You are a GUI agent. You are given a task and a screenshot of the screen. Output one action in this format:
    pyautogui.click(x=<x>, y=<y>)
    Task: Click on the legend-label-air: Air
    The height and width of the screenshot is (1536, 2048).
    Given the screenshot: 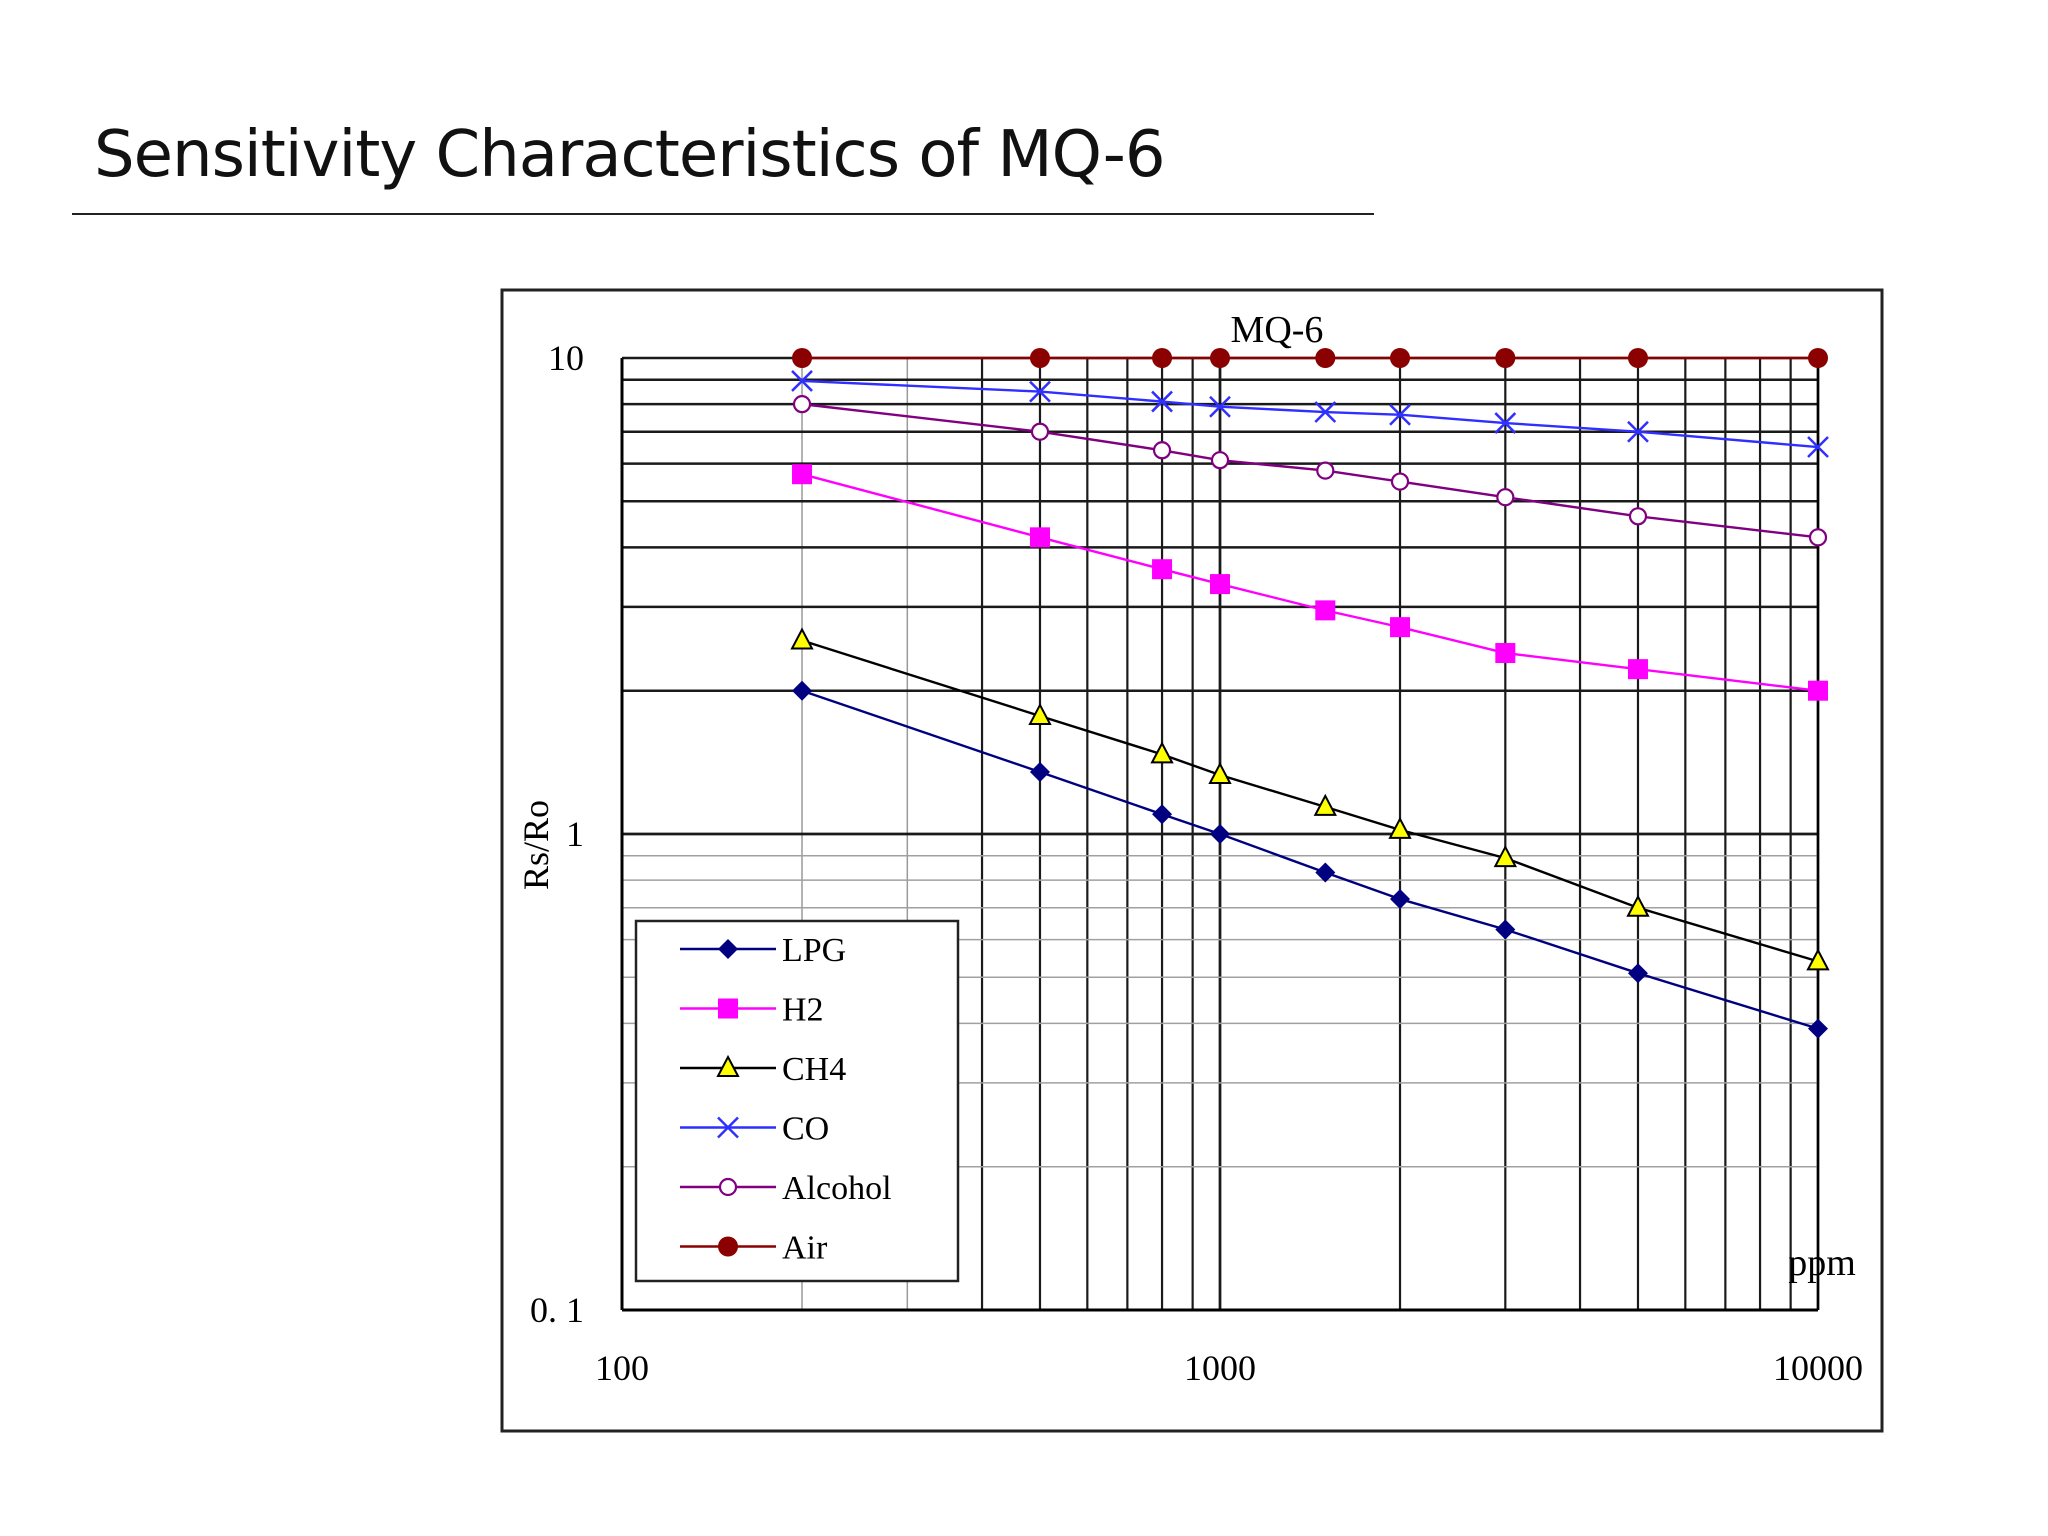 What is the action you would take?
    pyautogui.click(x=805, y=1248)
    